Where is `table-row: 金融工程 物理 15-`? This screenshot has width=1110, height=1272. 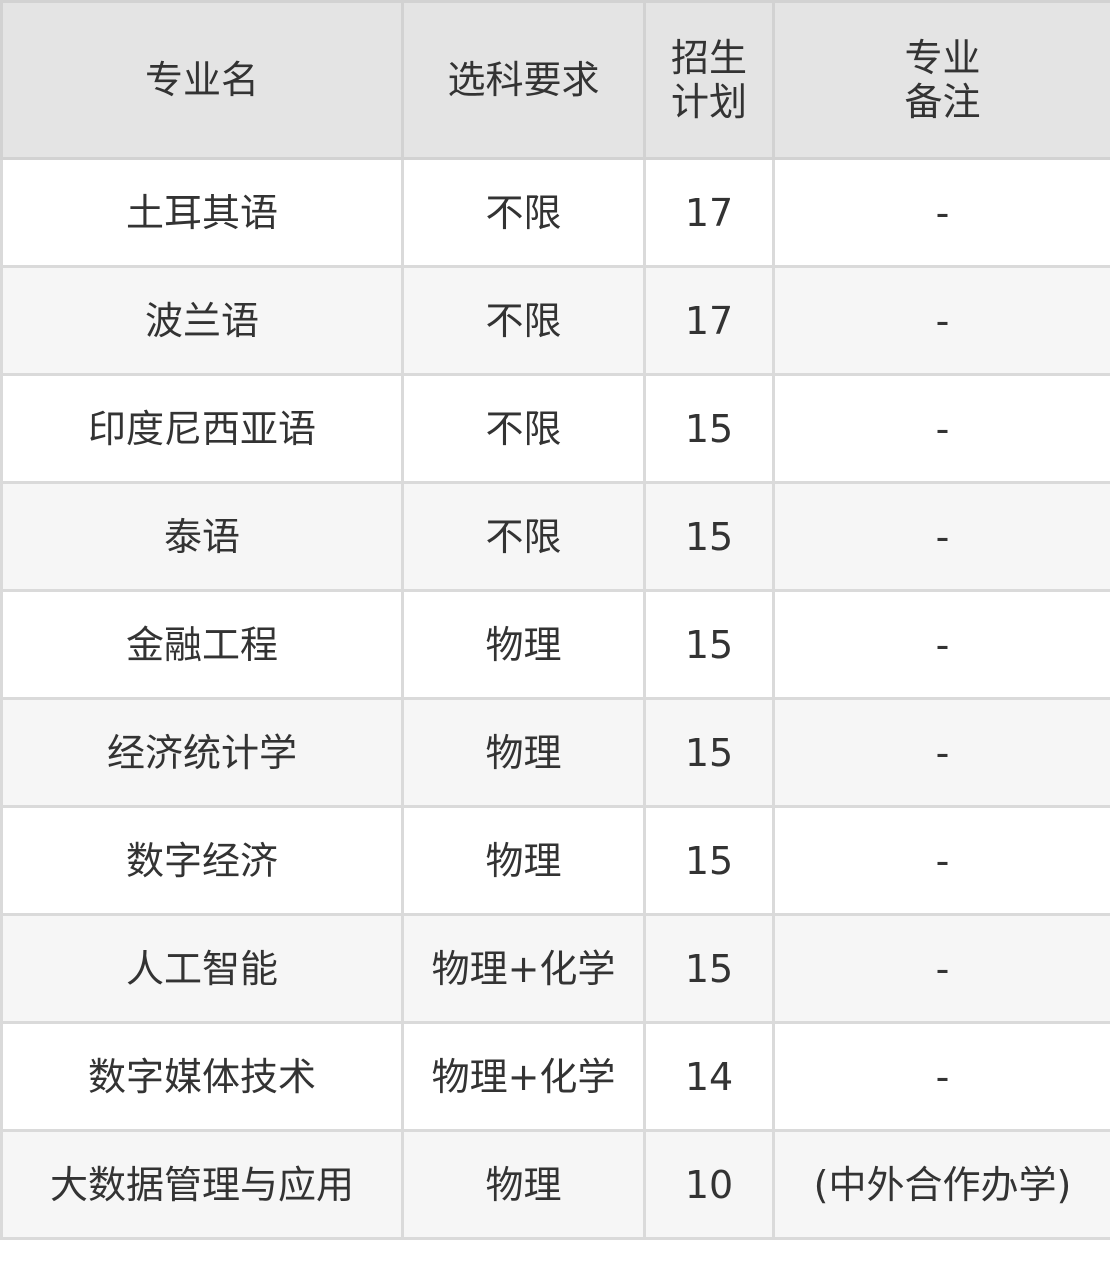 table-row: 金融工程 物理 15- is located at coordinates (555, 644).